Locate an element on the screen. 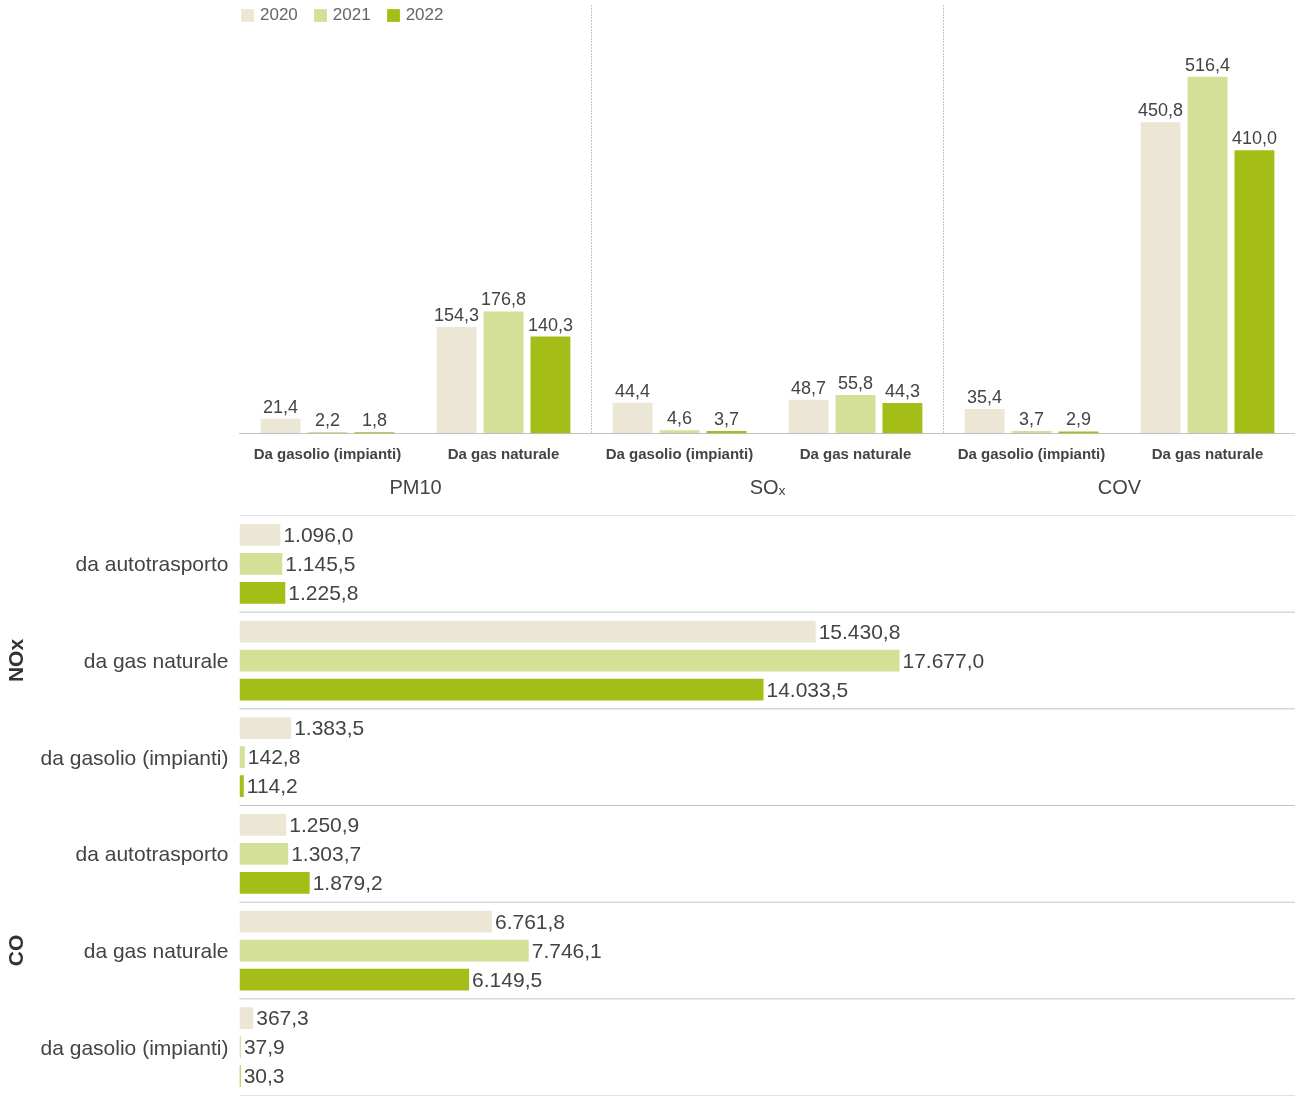 Image resolution: width=1310 pixels, height=1117 pixels. data-label: 2,9 is located at coordinates (1078, 419).